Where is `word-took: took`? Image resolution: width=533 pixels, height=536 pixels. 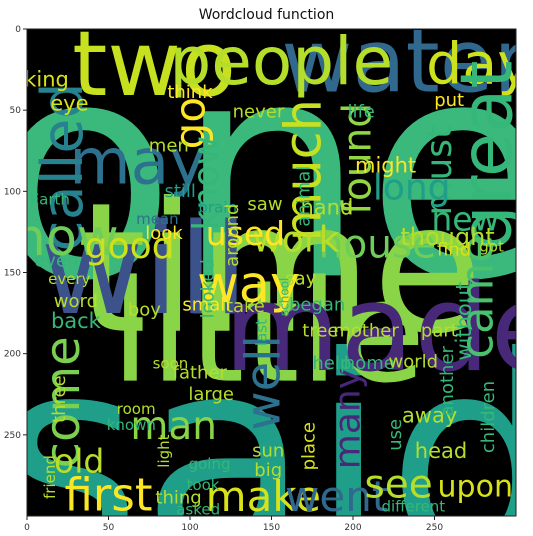
word-took: took is located at coordinates (203, 485).